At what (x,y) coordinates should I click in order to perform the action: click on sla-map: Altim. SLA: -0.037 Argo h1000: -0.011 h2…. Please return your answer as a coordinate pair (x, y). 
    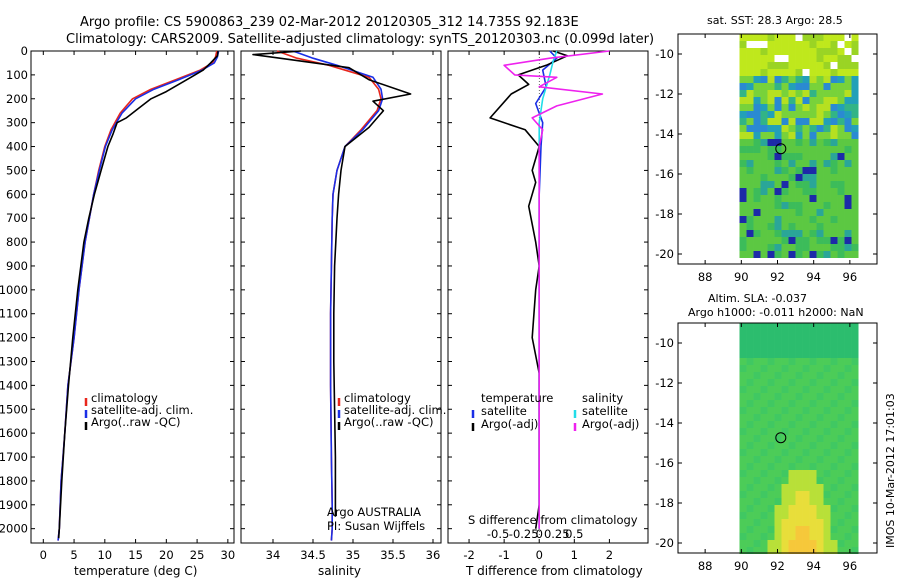
    Looking at the image, I should click on (766, 432).